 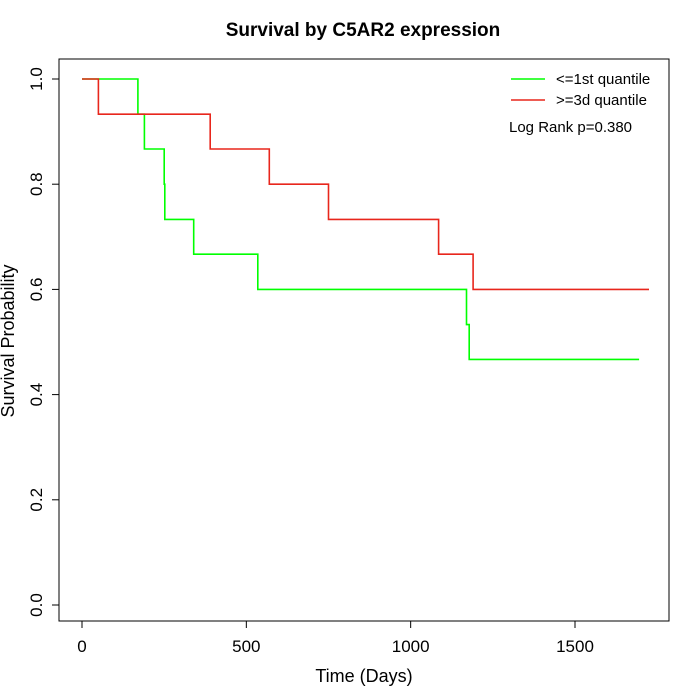 What do you see at coordinates (363, 676) in the screenshot?
I see `x-axis-label: Time (Days)` at bounding box center [363, 676].